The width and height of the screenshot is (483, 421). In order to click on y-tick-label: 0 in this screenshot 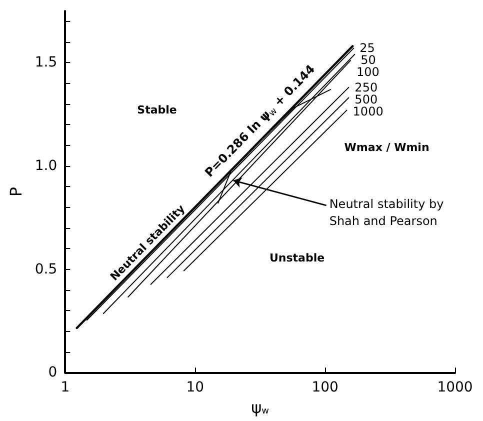, I will do `click(53, 372)`.